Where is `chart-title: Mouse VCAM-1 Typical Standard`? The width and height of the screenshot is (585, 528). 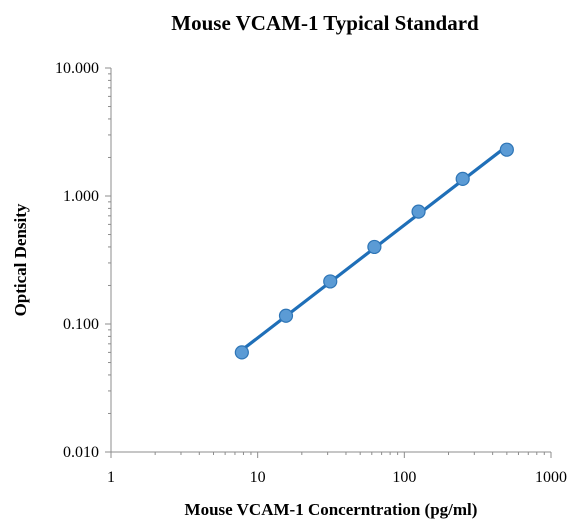 chart-title: Mouse VCAM-1 Typical Standard is located at coordinates (325, 23).